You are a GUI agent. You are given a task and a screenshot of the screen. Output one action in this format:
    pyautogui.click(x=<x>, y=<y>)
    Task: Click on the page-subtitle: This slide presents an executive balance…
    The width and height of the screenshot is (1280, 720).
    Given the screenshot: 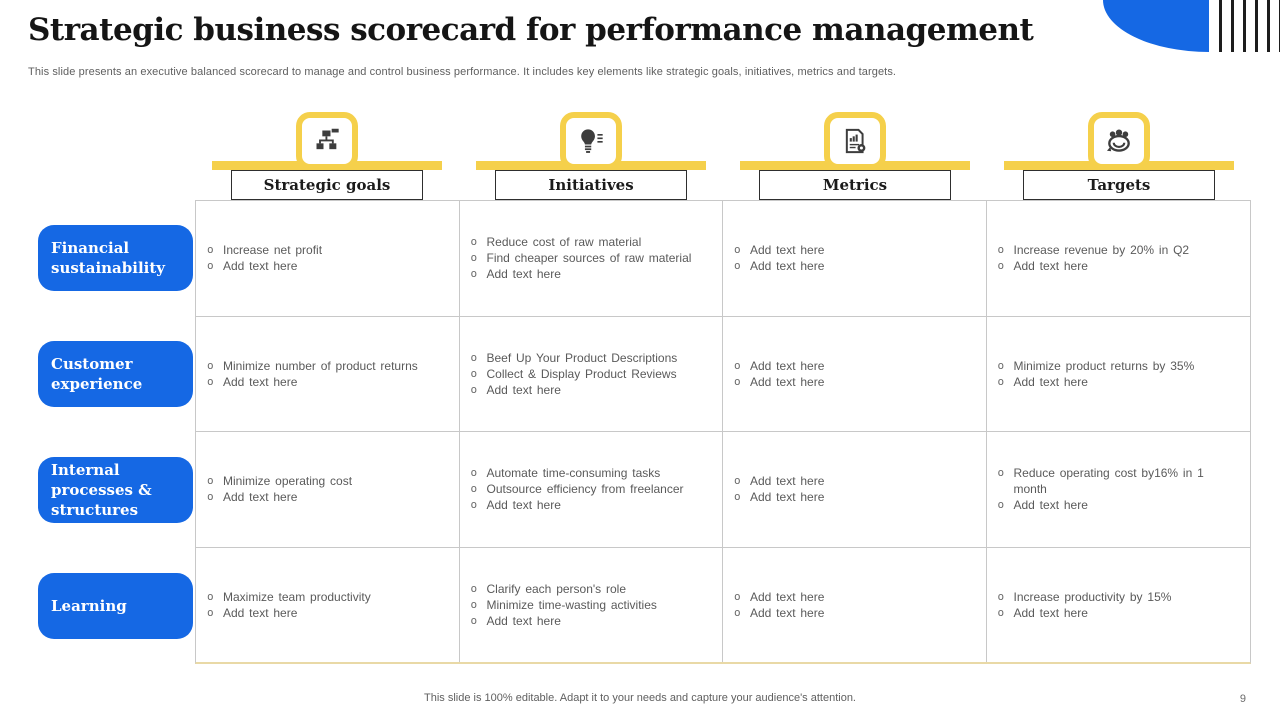 What is the action you would take?
    pyautogui.click(x=462, y=72)
    